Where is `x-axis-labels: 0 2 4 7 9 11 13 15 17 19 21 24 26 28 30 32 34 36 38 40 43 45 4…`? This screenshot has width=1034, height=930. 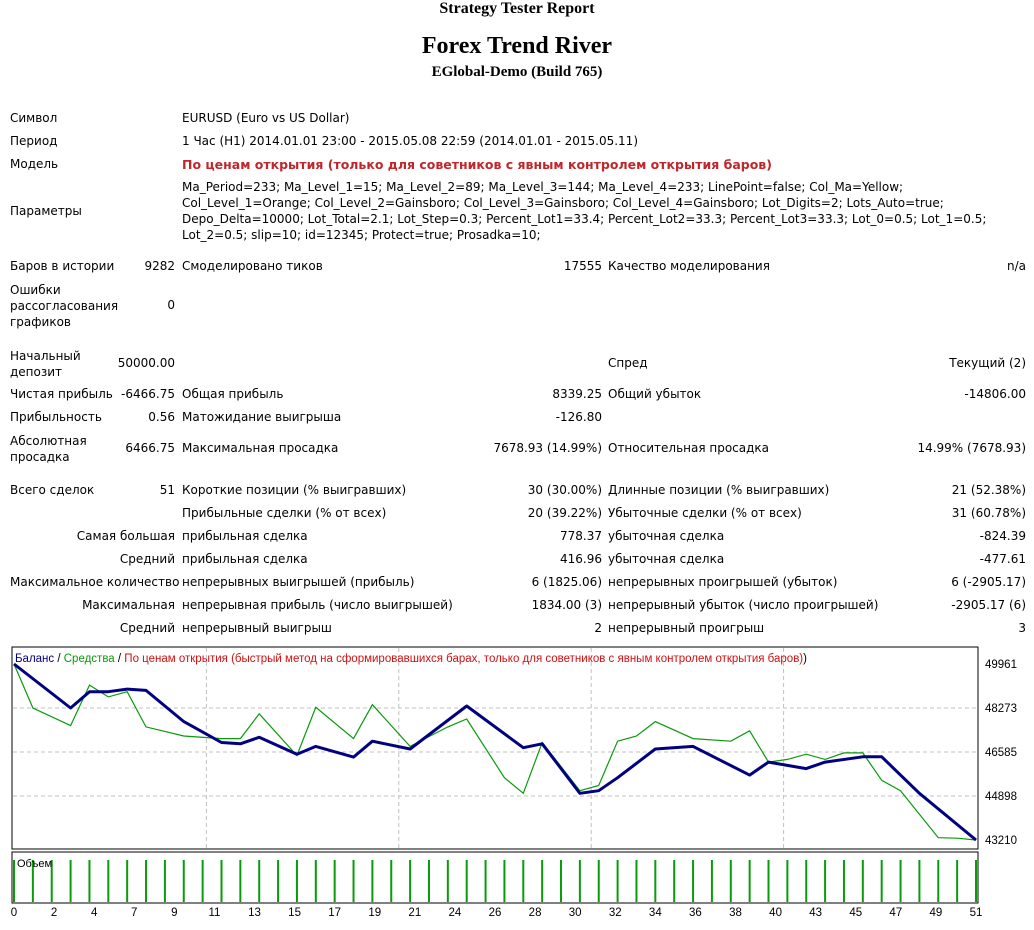 x-axis-labels: 0 2 4 7 9 11 13 15 17 19 21 24 26 28 30 32 34 36 38 40 43 45 4… is located at coordinates (497, 913).